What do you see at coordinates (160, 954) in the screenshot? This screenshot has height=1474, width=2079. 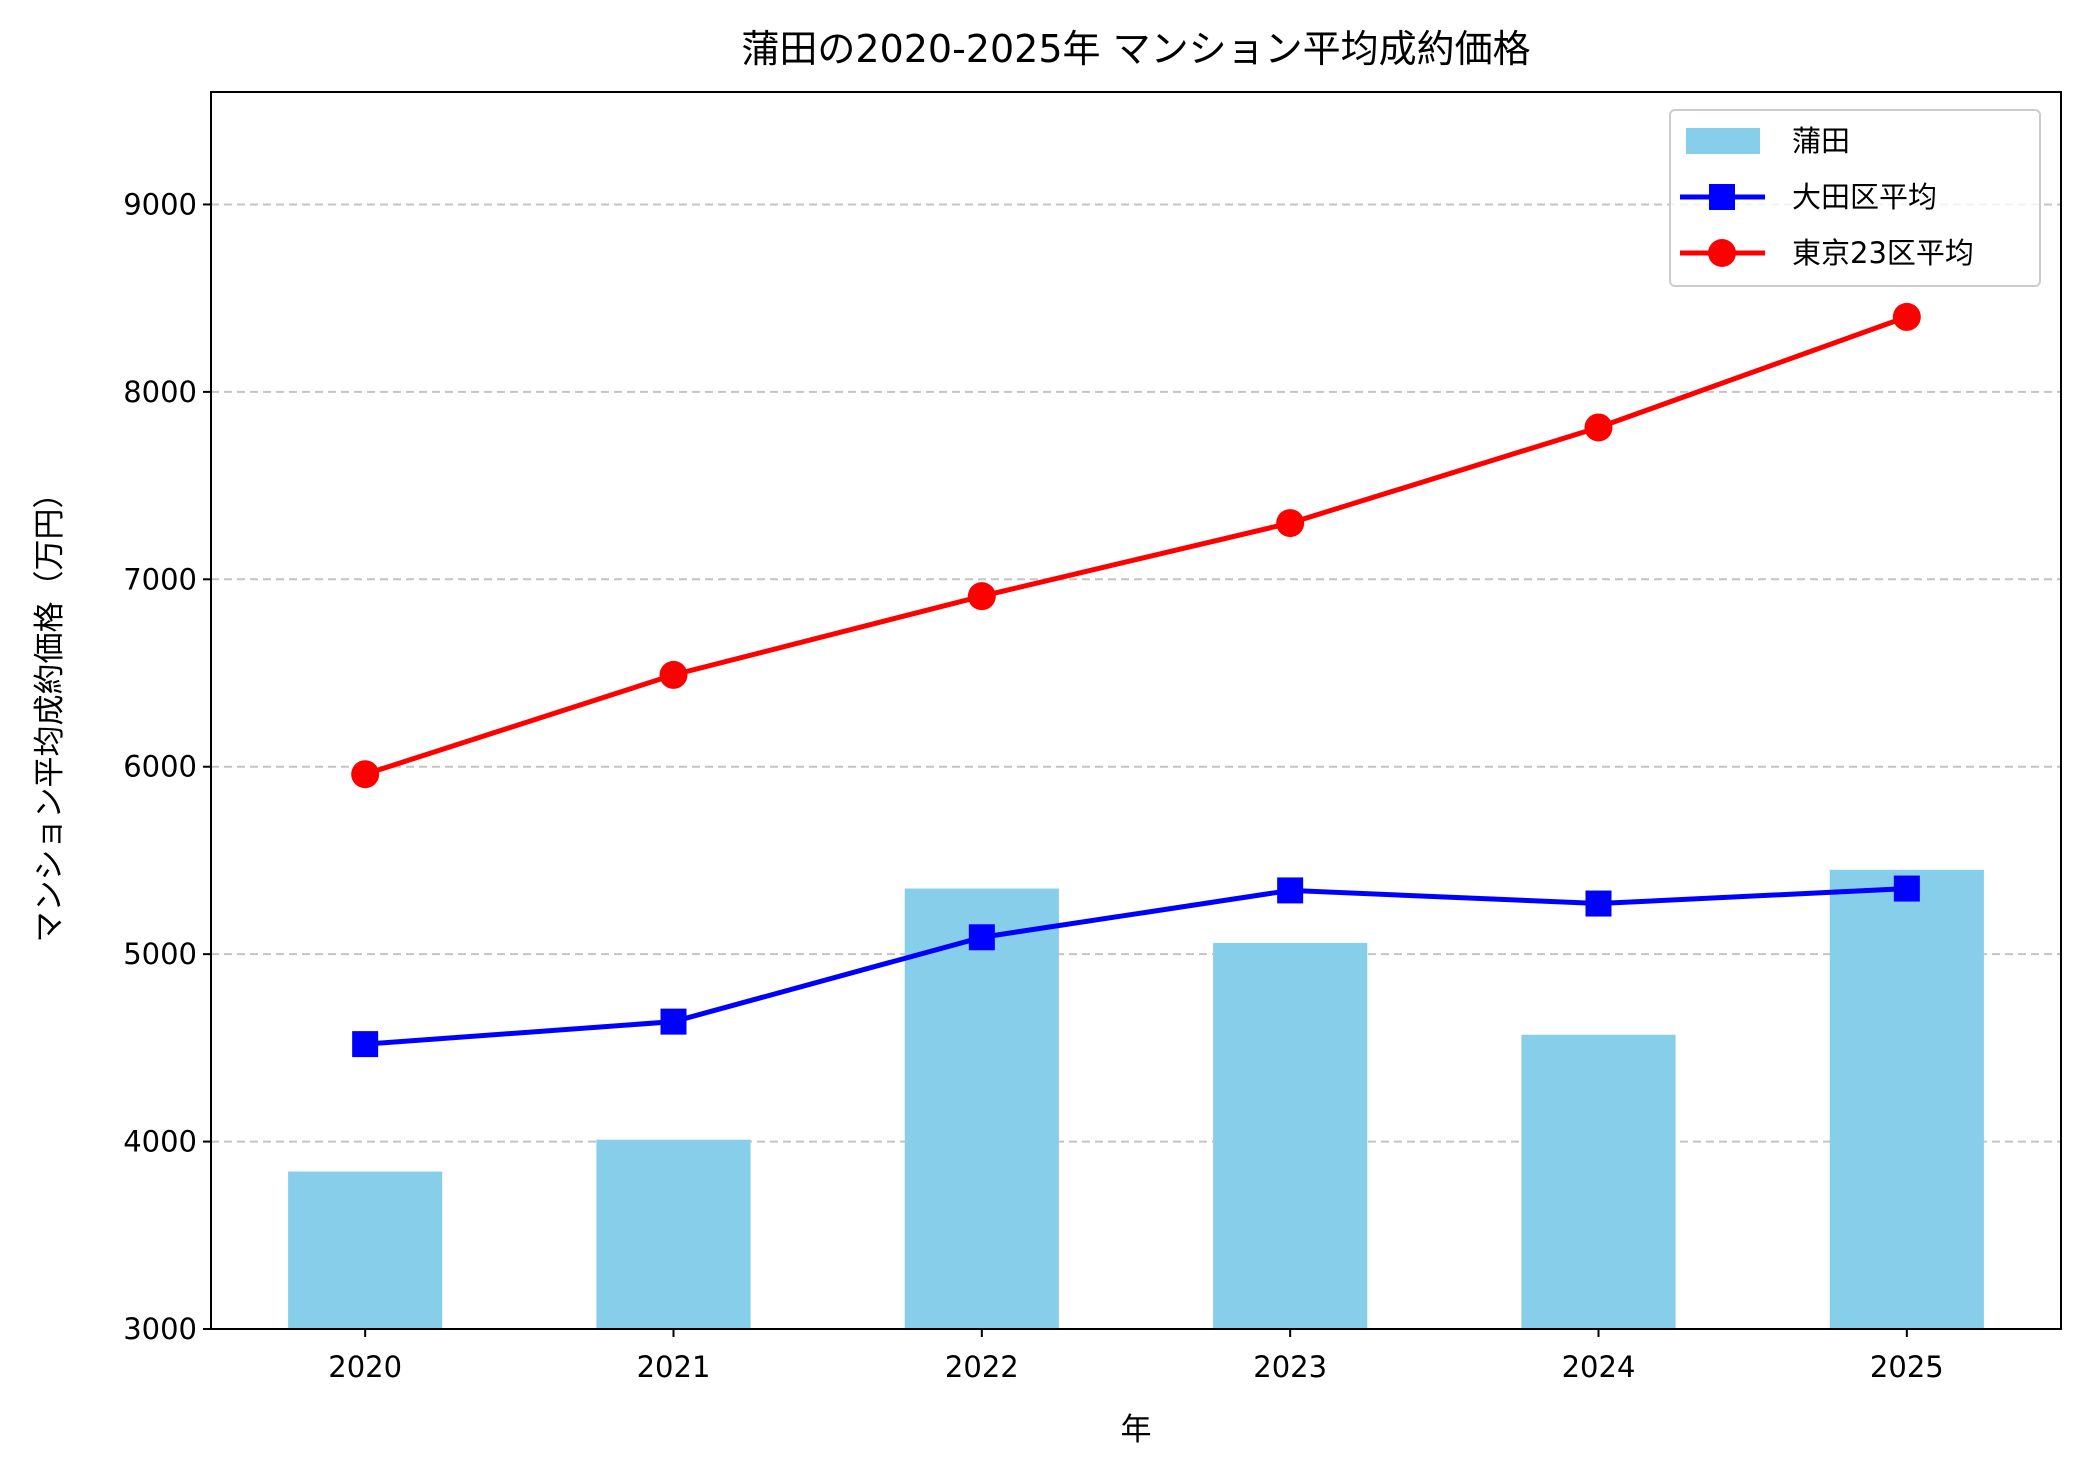 I see `y-tick-label: 5000` at bounding box center [160, 954].